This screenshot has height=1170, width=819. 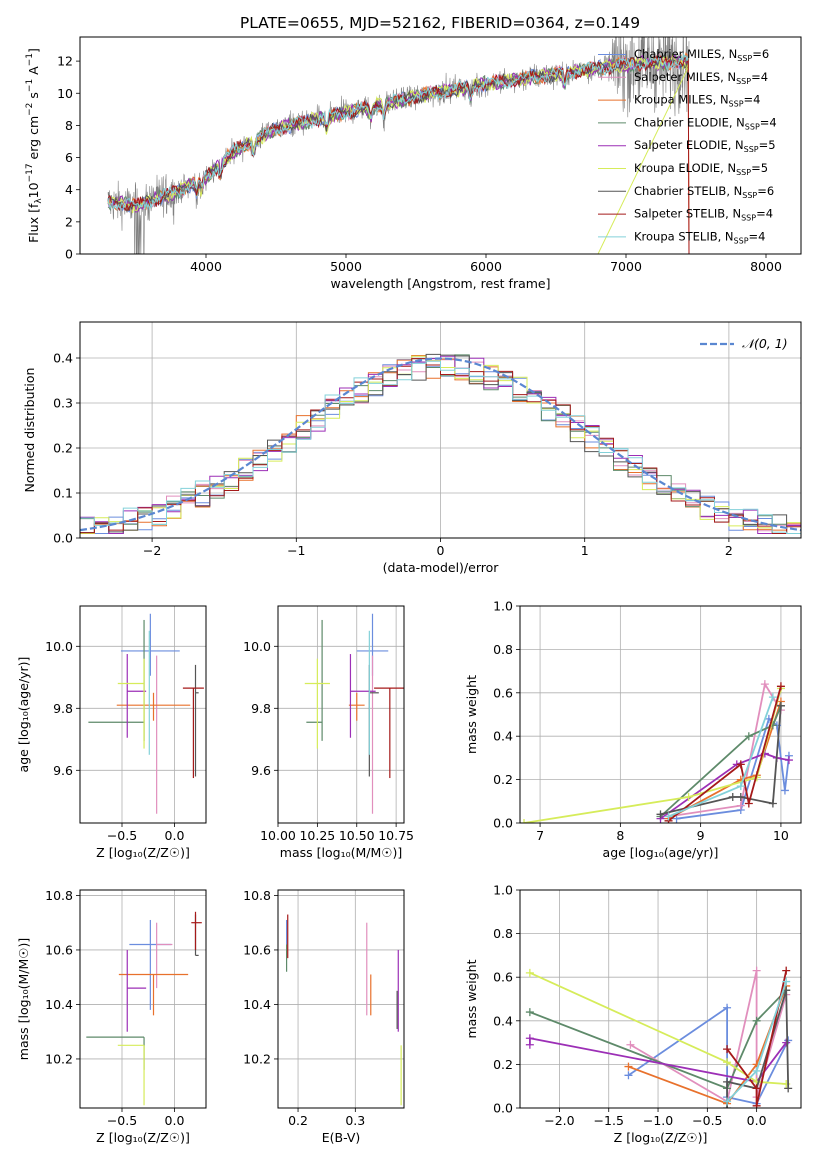 I want to click on x-axis-label: (data-model)/error, so click(x=441, y=567).